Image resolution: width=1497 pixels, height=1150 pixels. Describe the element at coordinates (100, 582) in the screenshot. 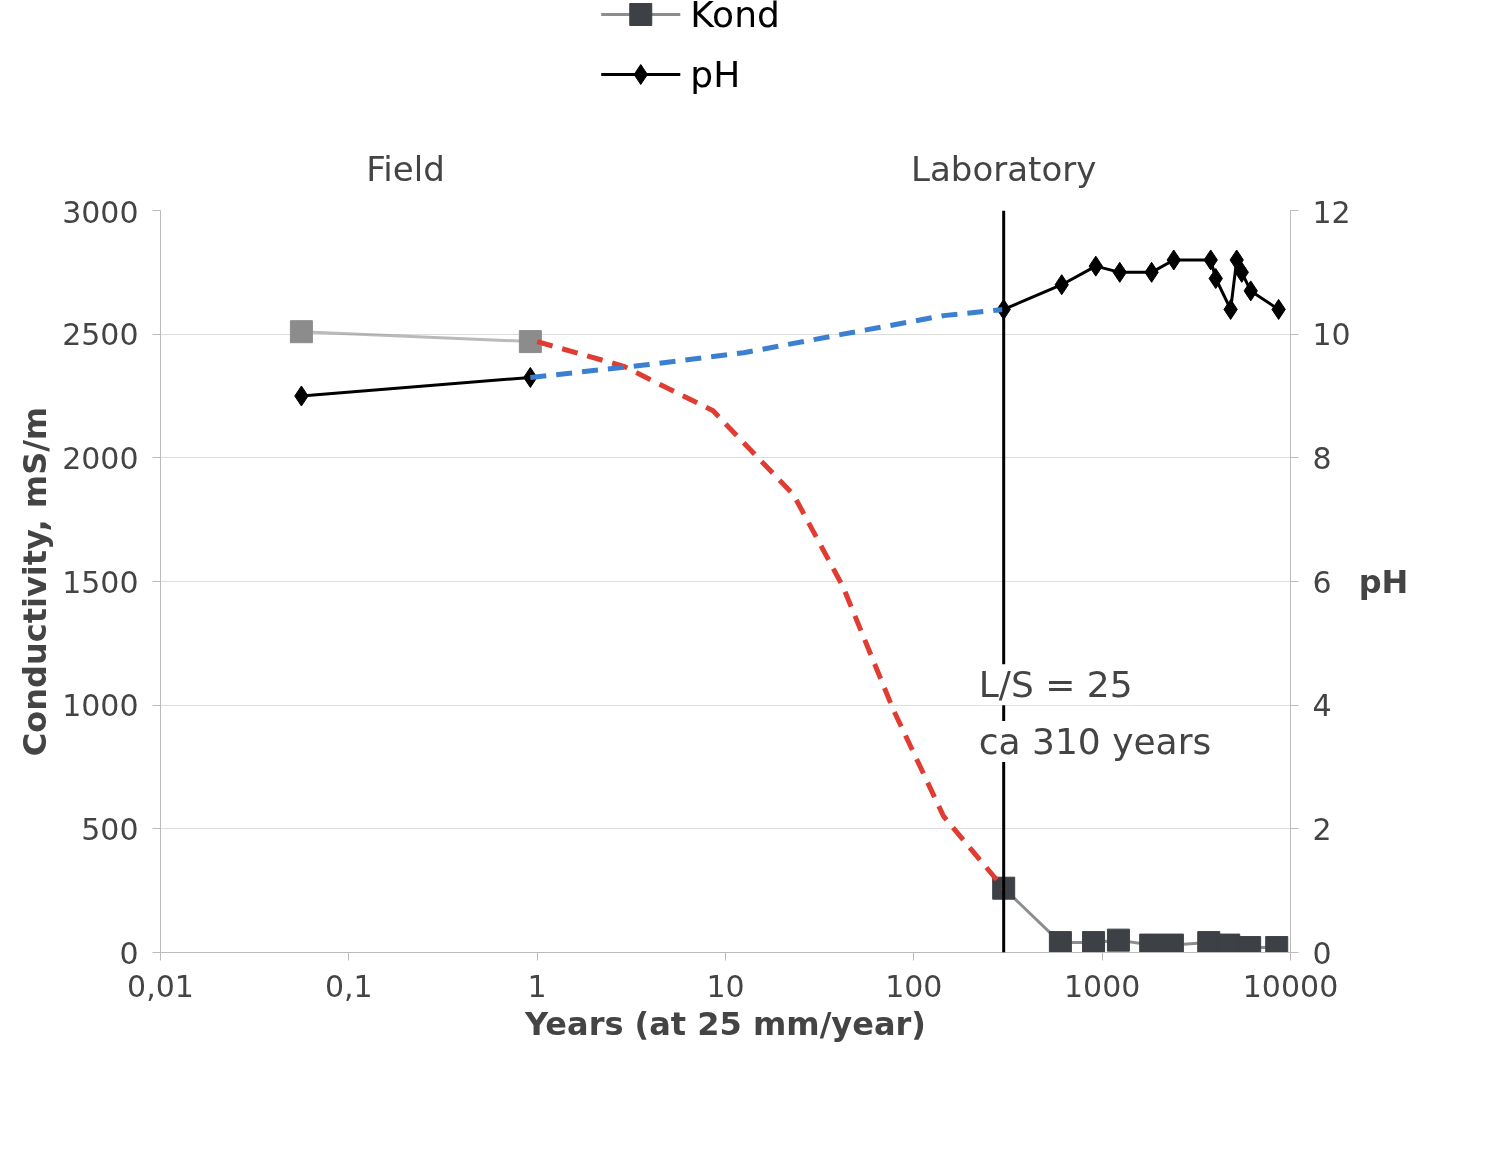

I see `y-tick-label: 1500` at that location.